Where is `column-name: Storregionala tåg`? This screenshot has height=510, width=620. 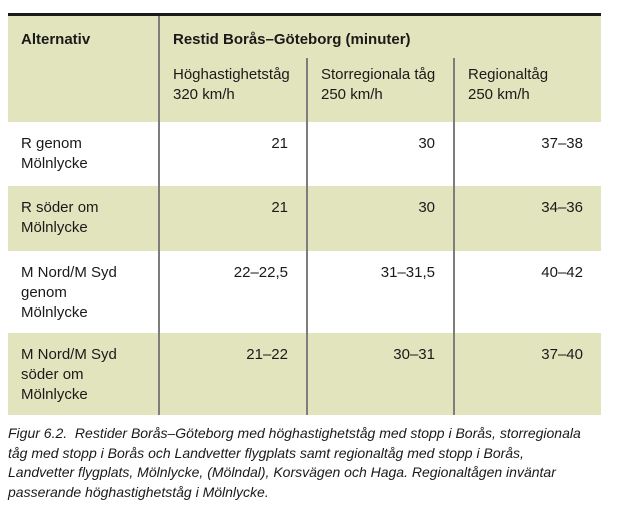
column-name: Storregionala tåg is located at coordinates (378, 74).